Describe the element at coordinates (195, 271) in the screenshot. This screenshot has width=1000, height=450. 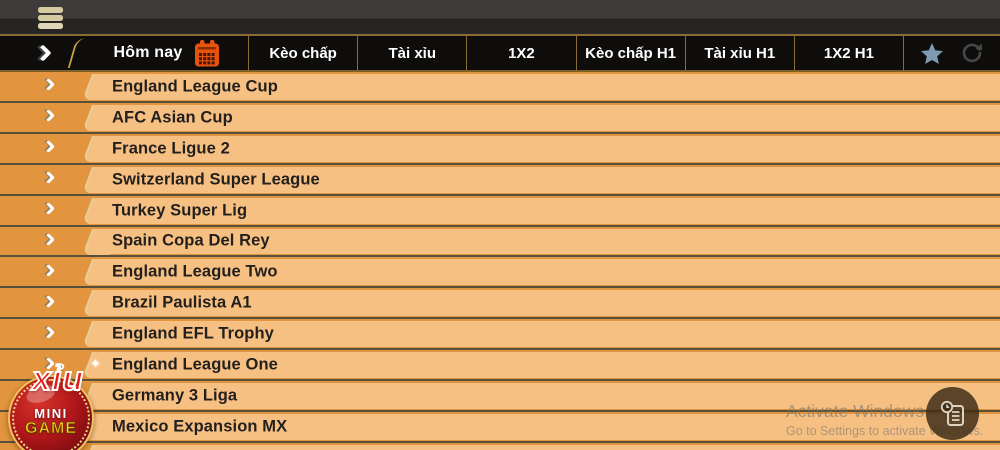
I see `league-label: England League Two` at that location.